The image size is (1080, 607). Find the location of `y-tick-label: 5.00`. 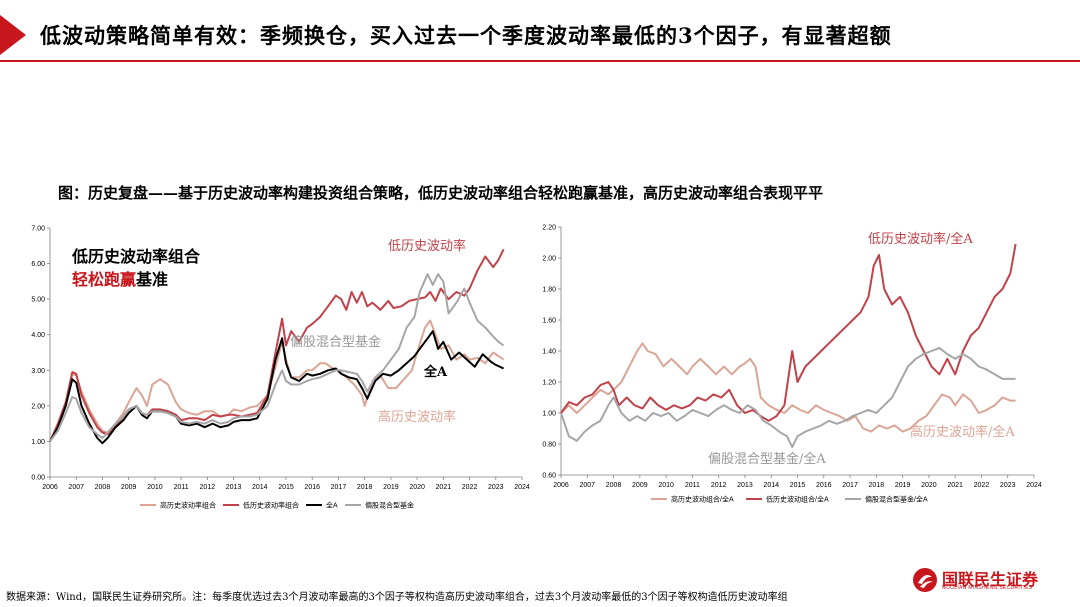

y-tick-label: 5.00 is located at coordinates (38, 300).